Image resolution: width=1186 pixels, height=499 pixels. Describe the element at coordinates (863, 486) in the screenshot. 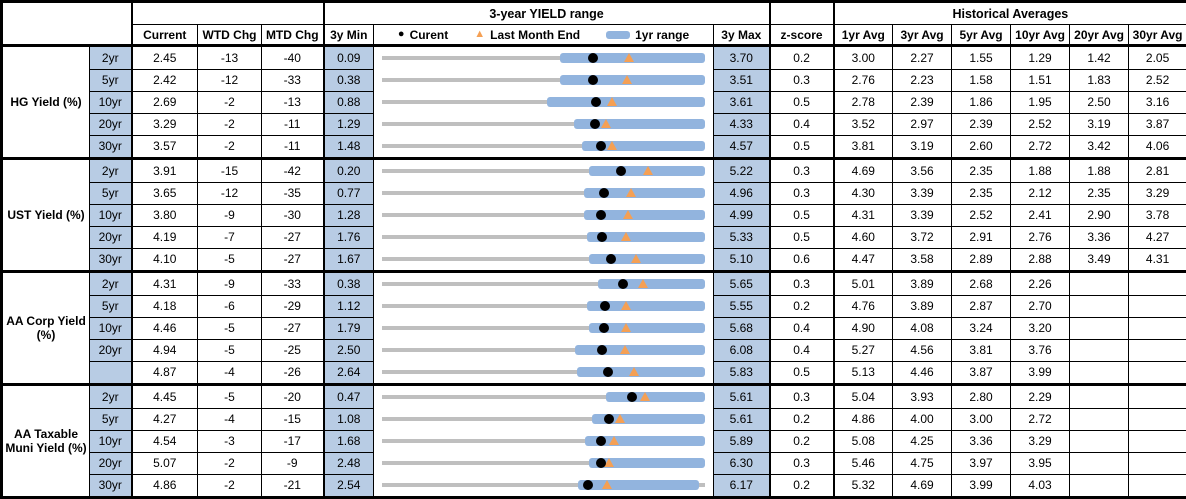

I see `avg-1yr-value: 5.32` at that location.